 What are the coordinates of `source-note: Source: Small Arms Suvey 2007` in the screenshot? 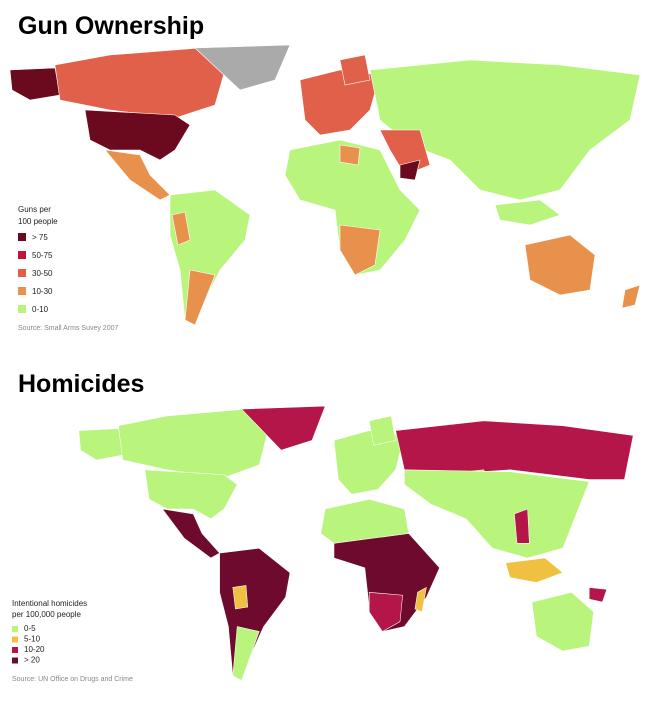 It's located at (68, 328).